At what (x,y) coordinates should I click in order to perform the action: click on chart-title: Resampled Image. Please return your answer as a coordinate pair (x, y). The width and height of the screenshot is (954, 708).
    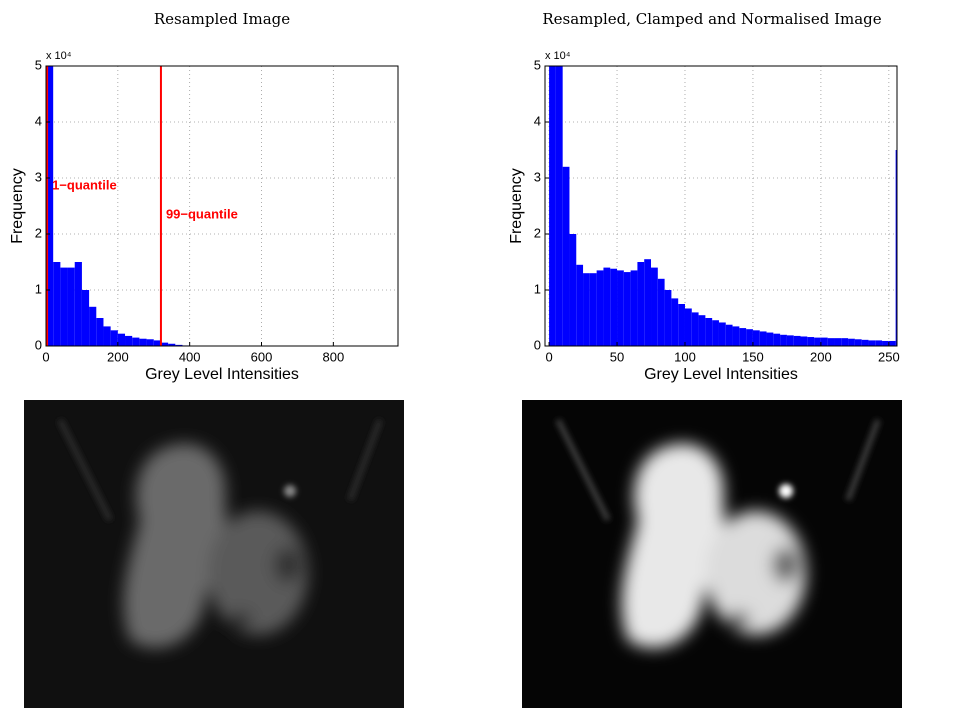
    Looking at the image, I should click on (222, 19).